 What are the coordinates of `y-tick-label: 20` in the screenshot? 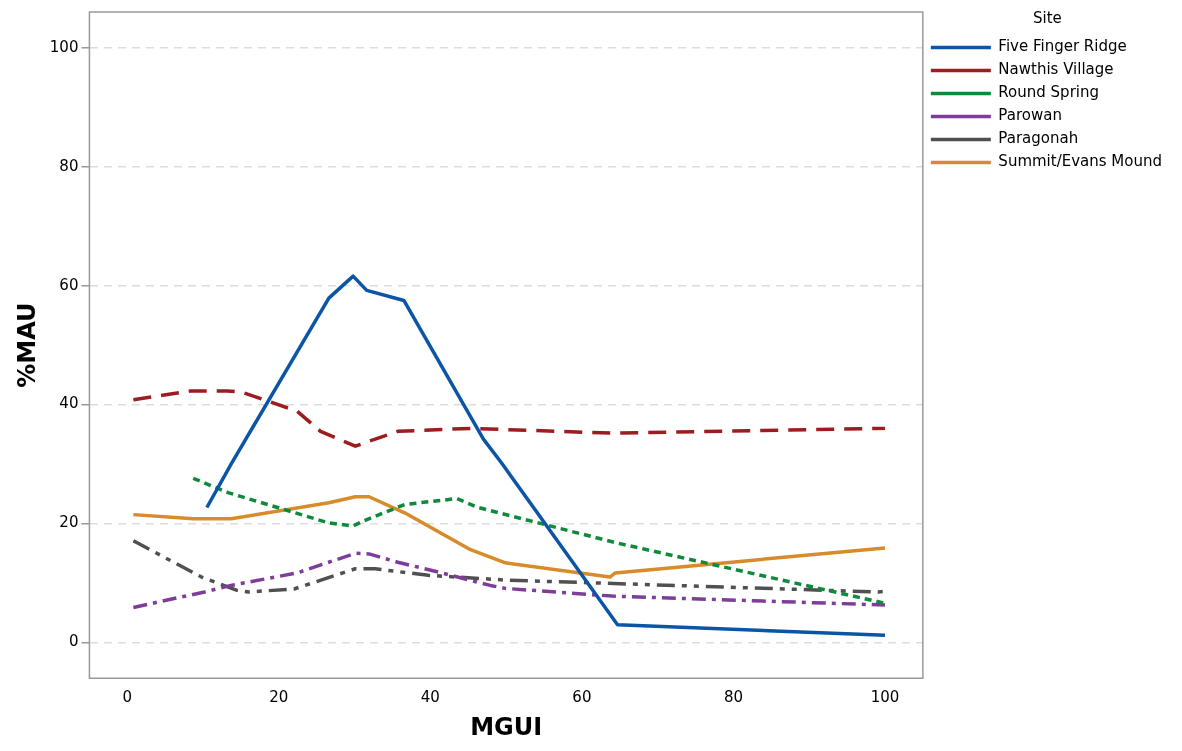 It's located at (69, 522).